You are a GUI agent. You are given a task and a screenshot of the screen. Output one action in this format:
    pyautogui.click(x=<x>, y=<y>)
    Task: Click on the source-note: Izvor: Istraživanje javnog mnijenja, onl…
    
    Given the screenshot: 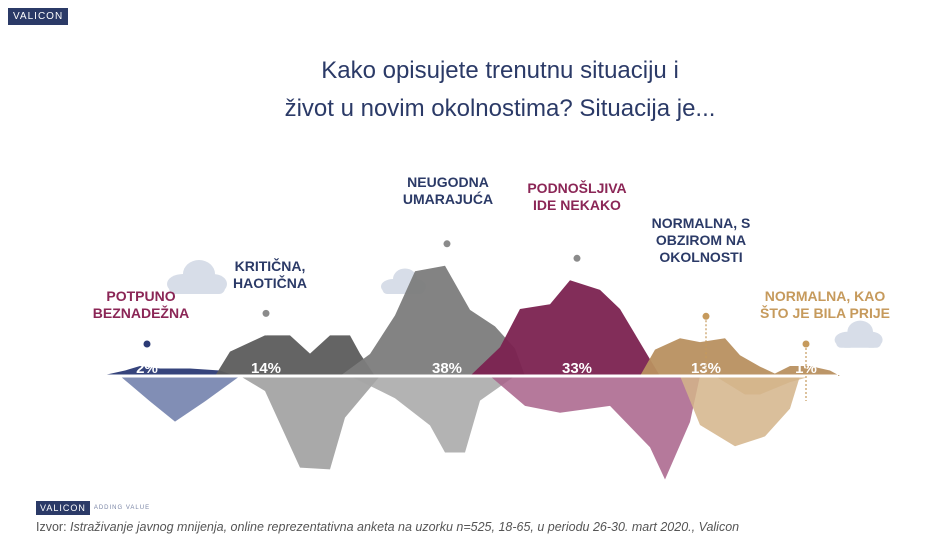 What is the action you would take?
    pyautogui.click(x=387, y=527)
    